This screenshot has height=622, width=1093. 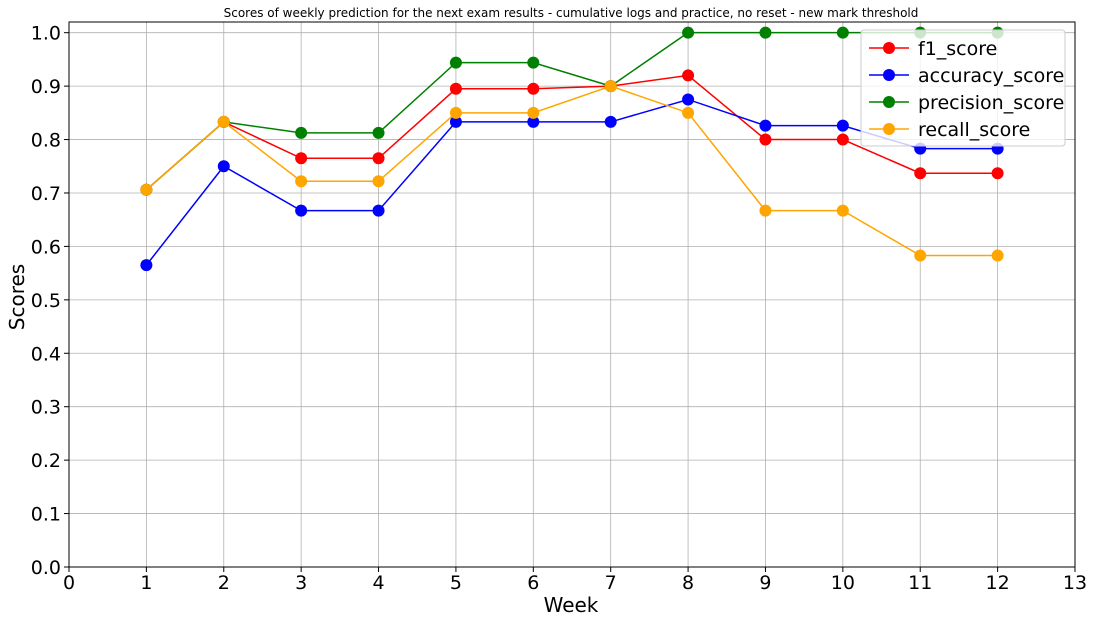 What do you see at coordinates (957, 49) in the screenshot?
I see `legend-label: f1_score` at bounding box center [957, 49].